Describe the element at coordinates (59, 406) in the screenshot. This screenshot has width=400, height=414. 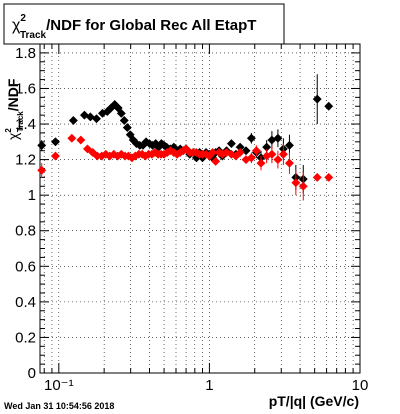
I see `timestamp: Wed Jan 31 10:54:56 2018` at that location.